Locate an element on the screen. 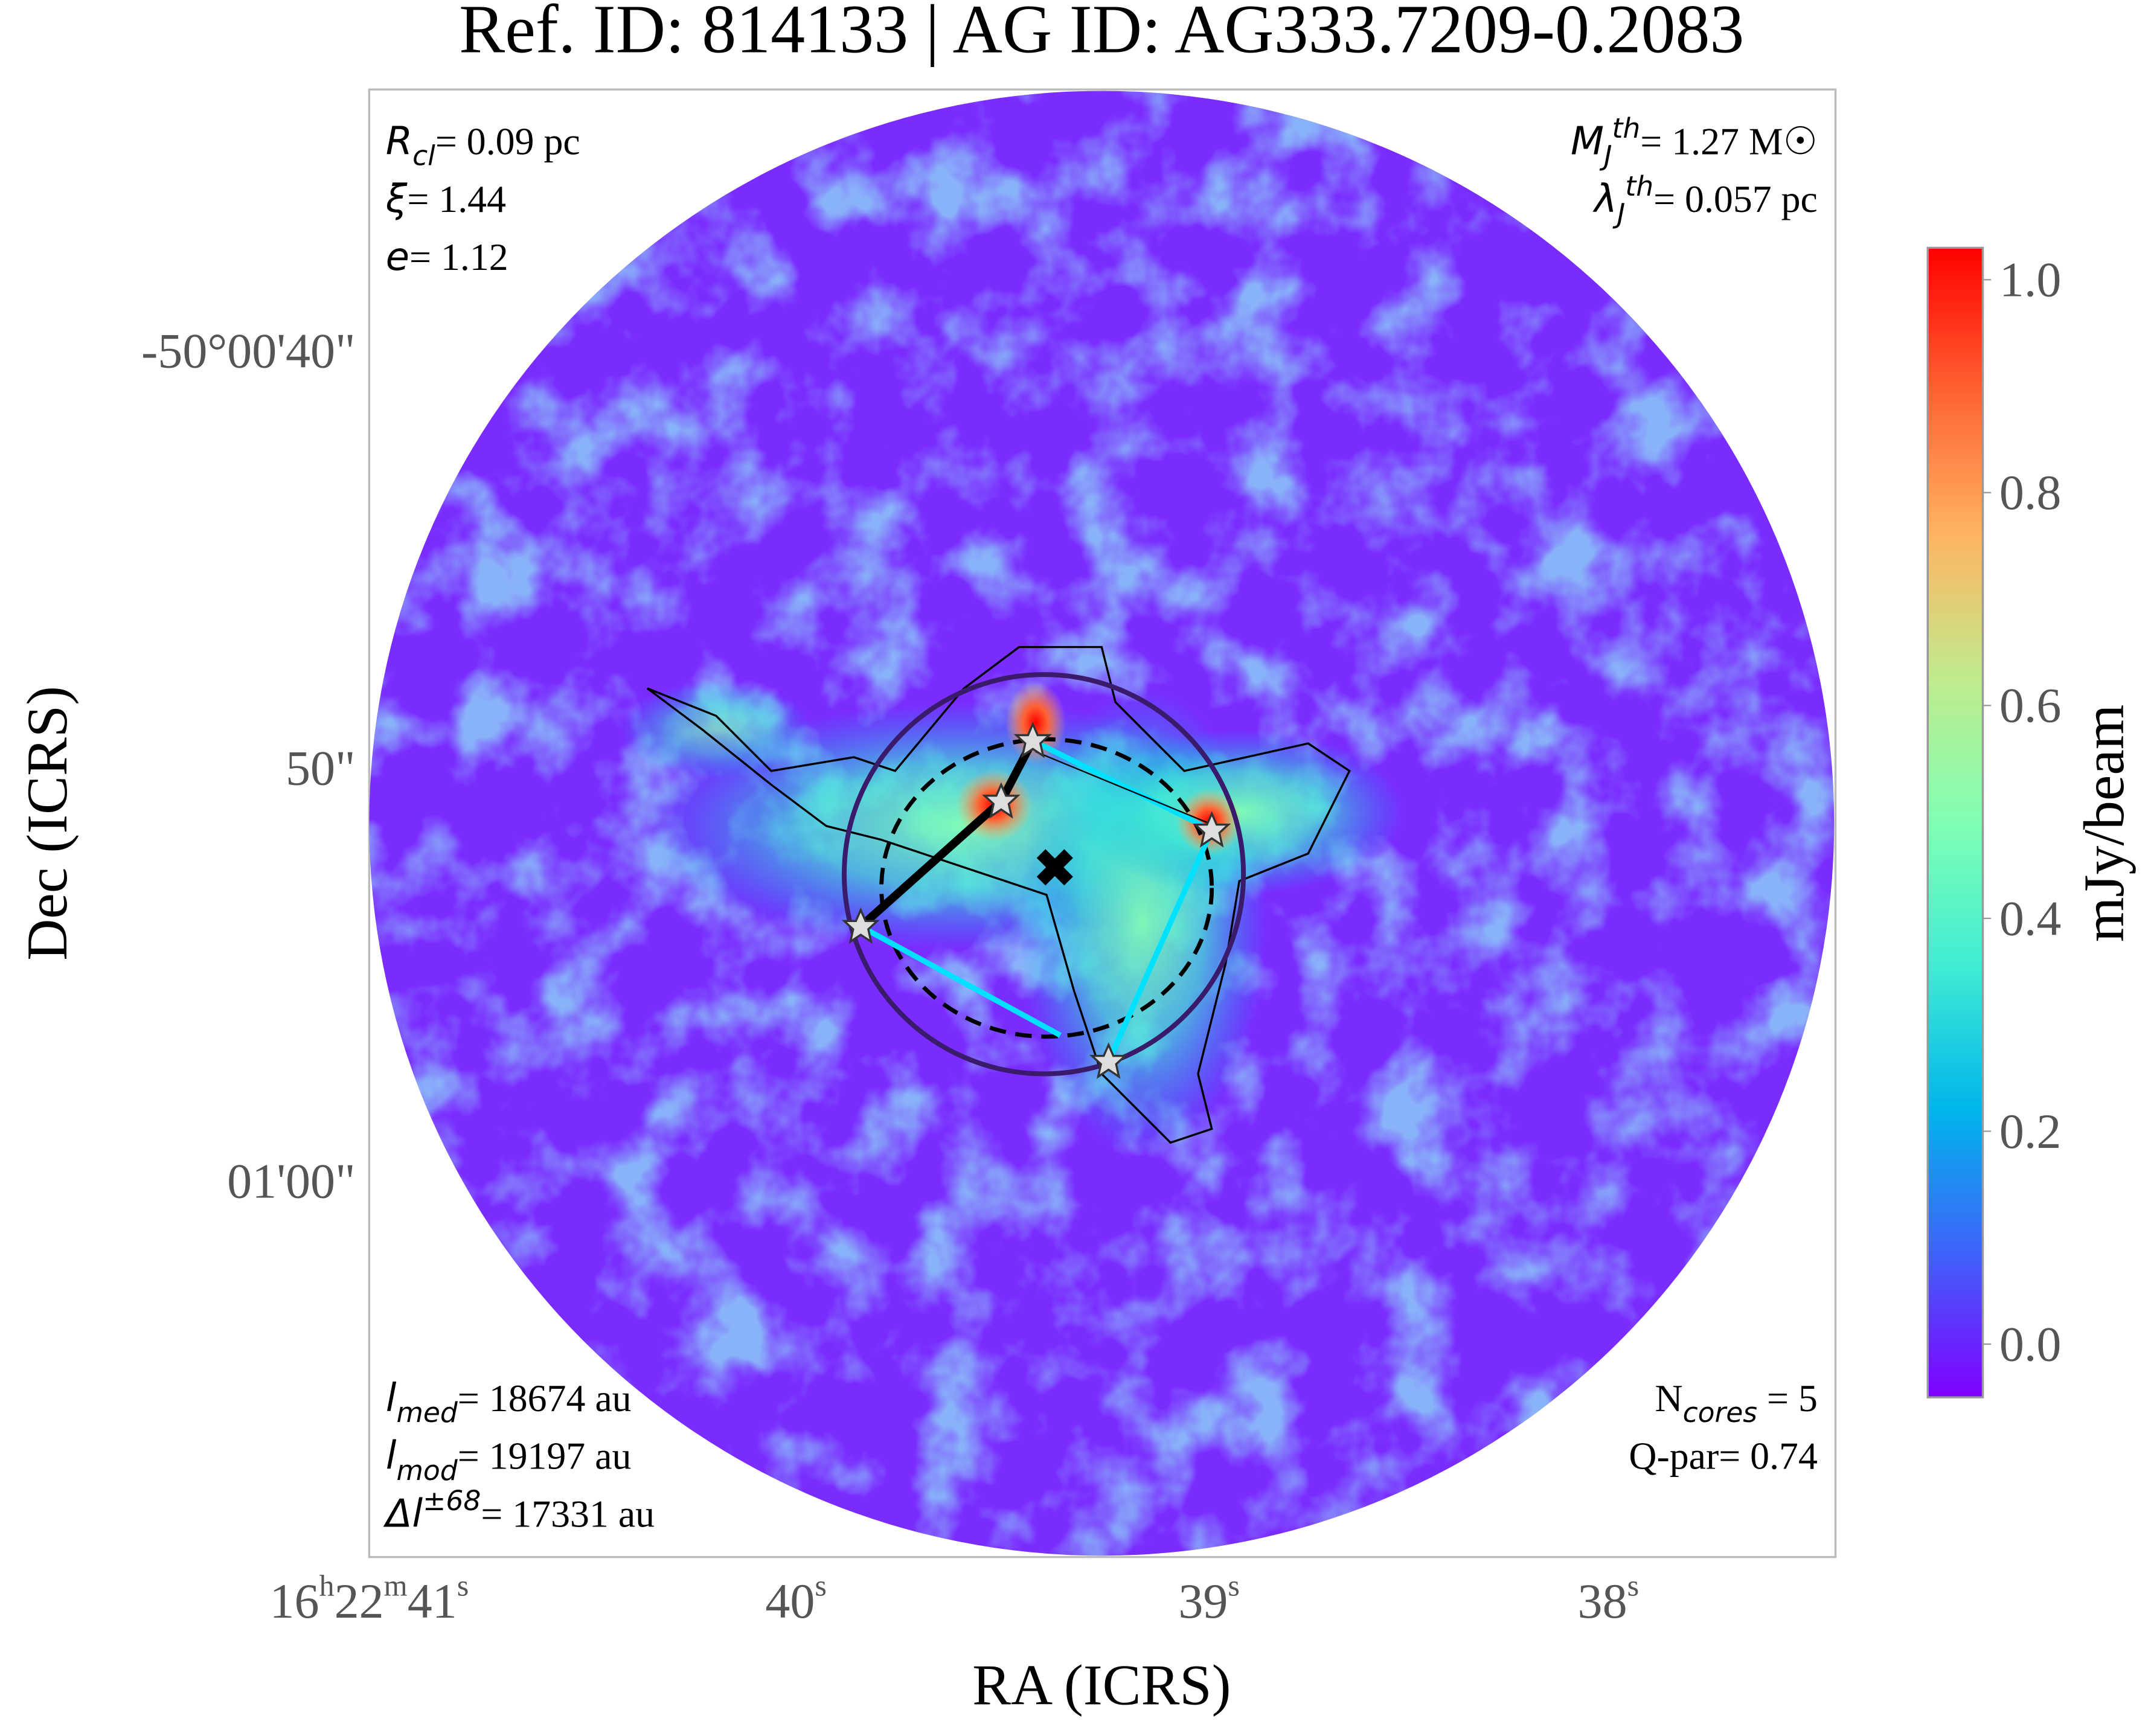 Image resolution: width=2151 pixels, height=1736 pixels. tick-value: 16 is located at coordinates (294, 1601).